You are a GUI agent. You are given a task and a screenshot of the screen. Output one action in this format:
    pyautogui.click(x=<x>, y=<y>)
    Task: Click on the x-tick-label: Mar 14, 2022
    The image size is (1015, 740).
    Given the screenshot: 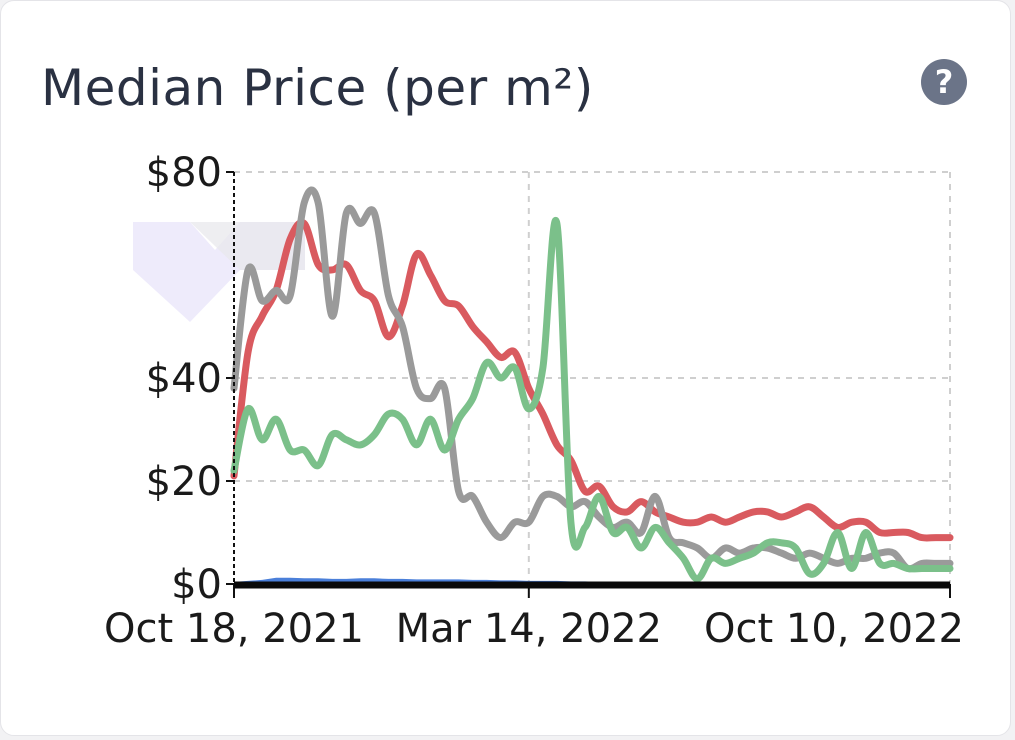 What is the action you would take?
    pyautogui.click(x=529, y=629)
    